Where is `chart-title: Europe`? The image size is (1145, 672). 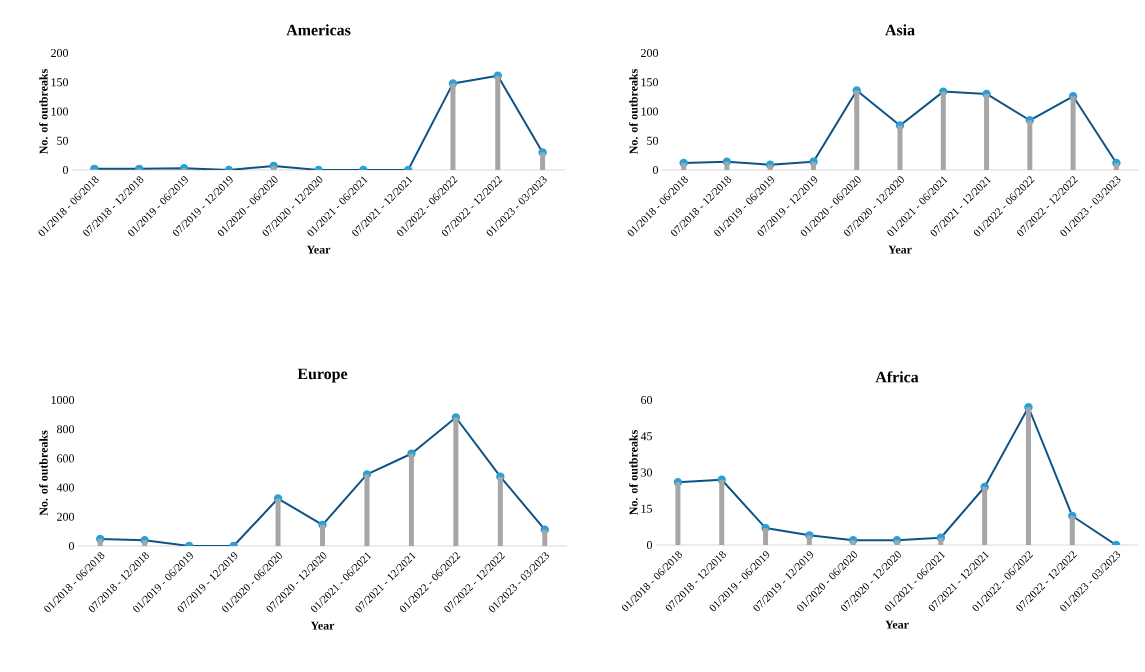
chart-title: Europe is located at coordinates (322, 375).